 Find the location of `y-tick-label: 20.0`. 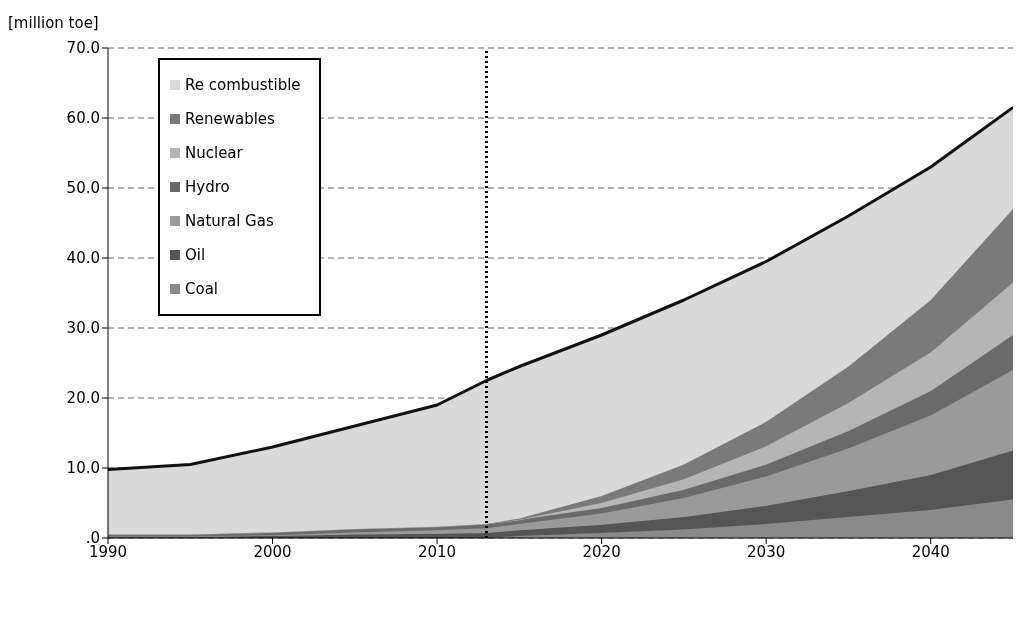

y-tick-label: 20.0 is located at coordinates (83, 398).